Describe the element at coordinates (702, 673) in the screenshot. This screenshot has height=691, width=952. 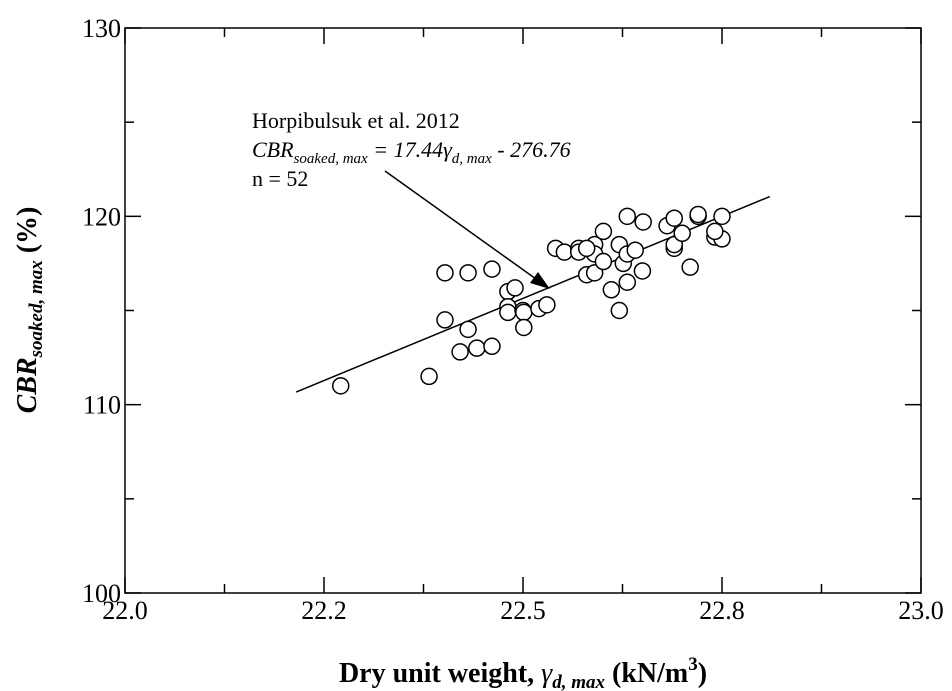
I see `xlabel-part: )` at that location.